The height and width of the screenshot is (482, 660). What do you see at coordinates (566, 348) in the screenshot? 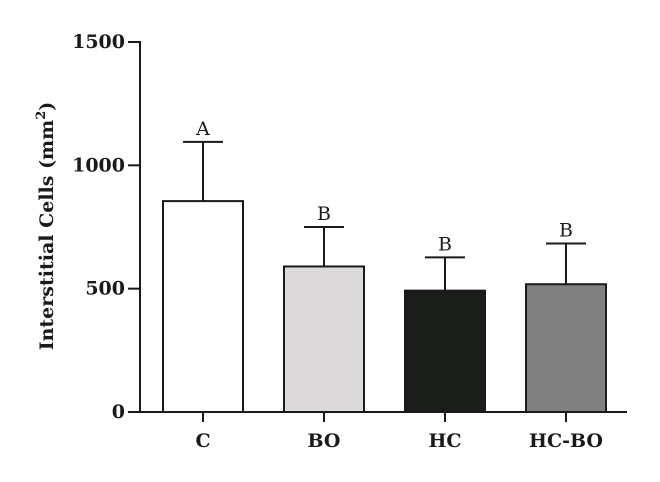
I see `bar-hc-bo` at bounding box center [566, 348].